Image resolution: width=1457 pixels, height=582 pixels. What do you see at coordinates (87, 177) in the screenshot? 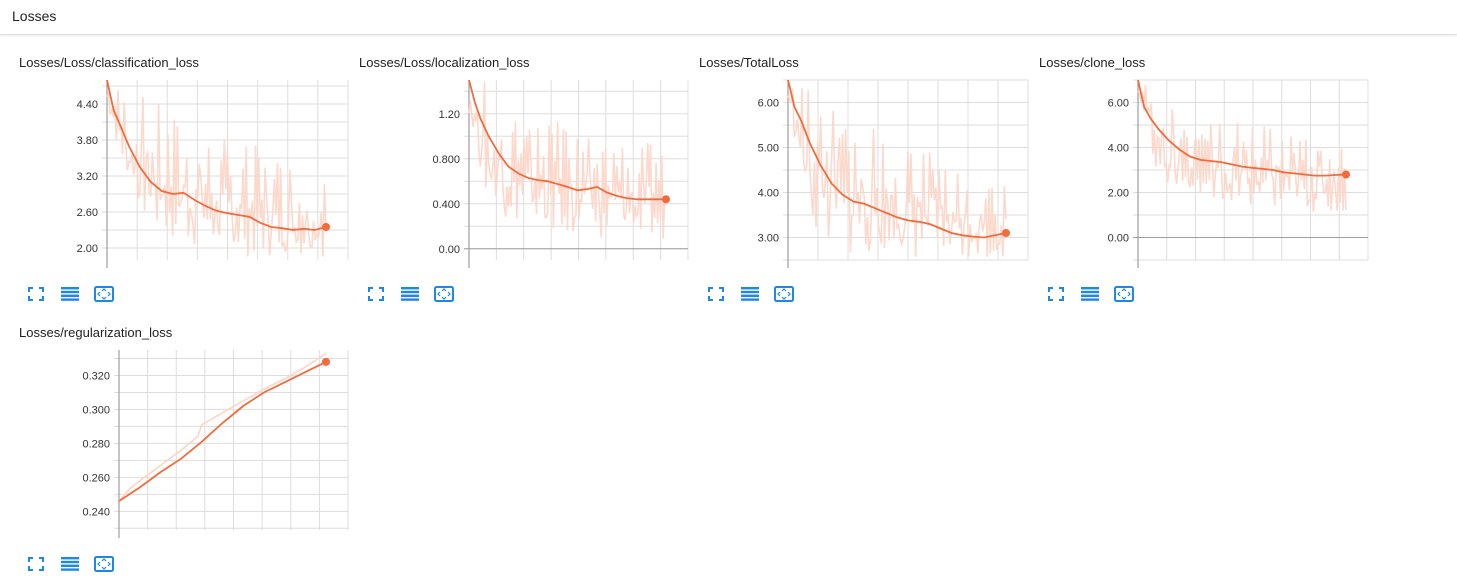
I see `y-tick-label: 3.20` at bounding box center [87, 177].